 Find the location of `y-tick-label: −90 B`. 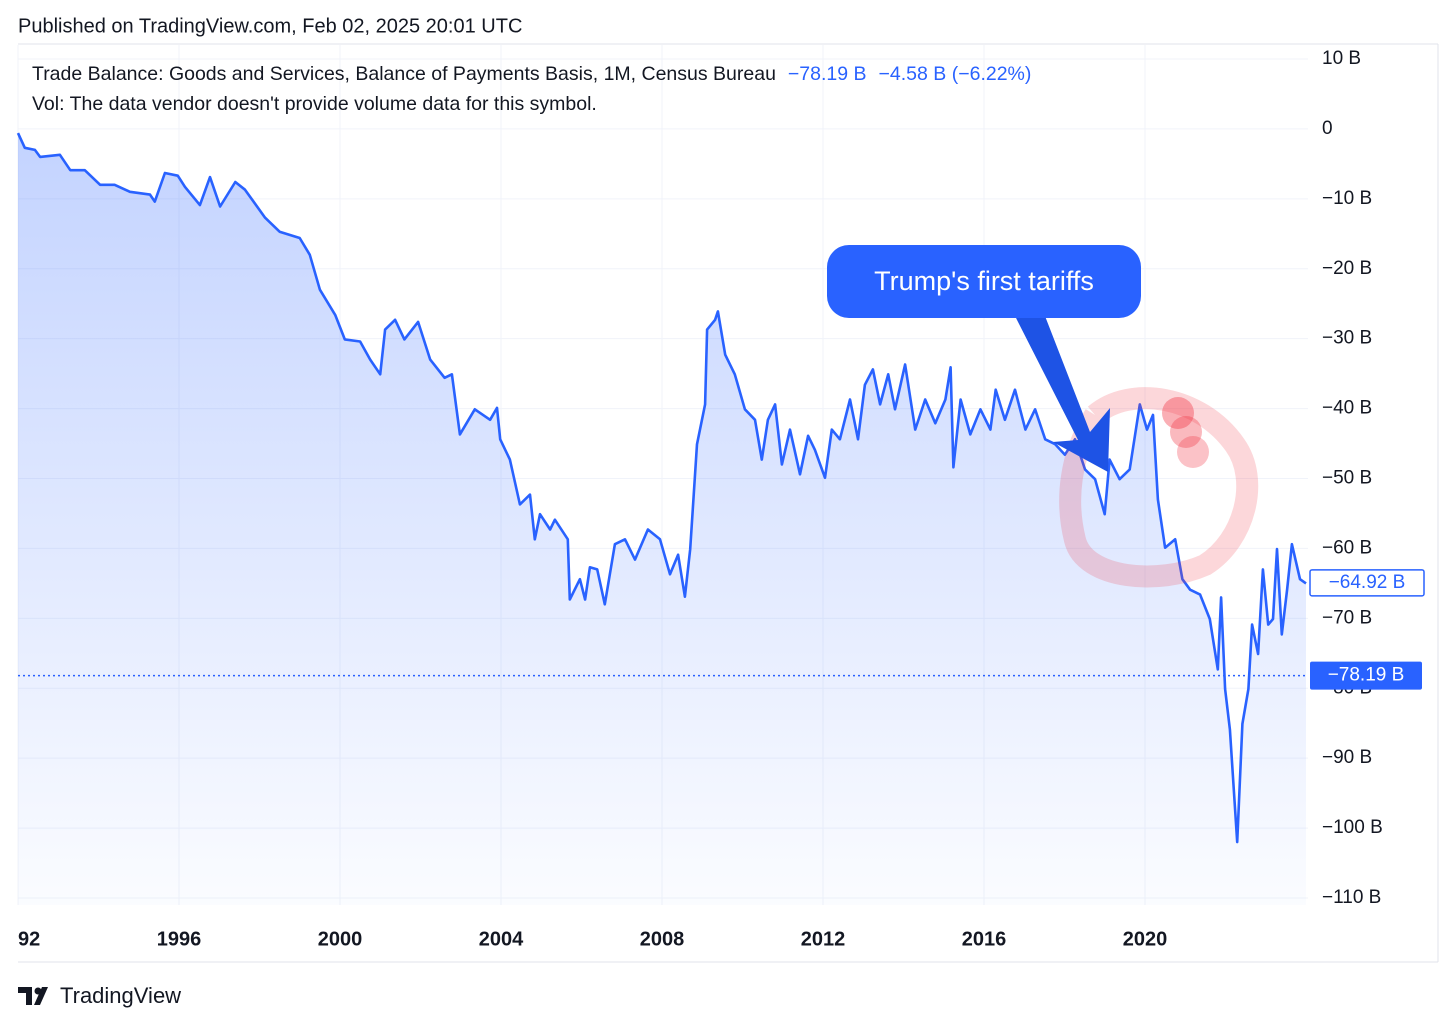

y-tick-label: −90 B is located at coordinates (1347, 757).